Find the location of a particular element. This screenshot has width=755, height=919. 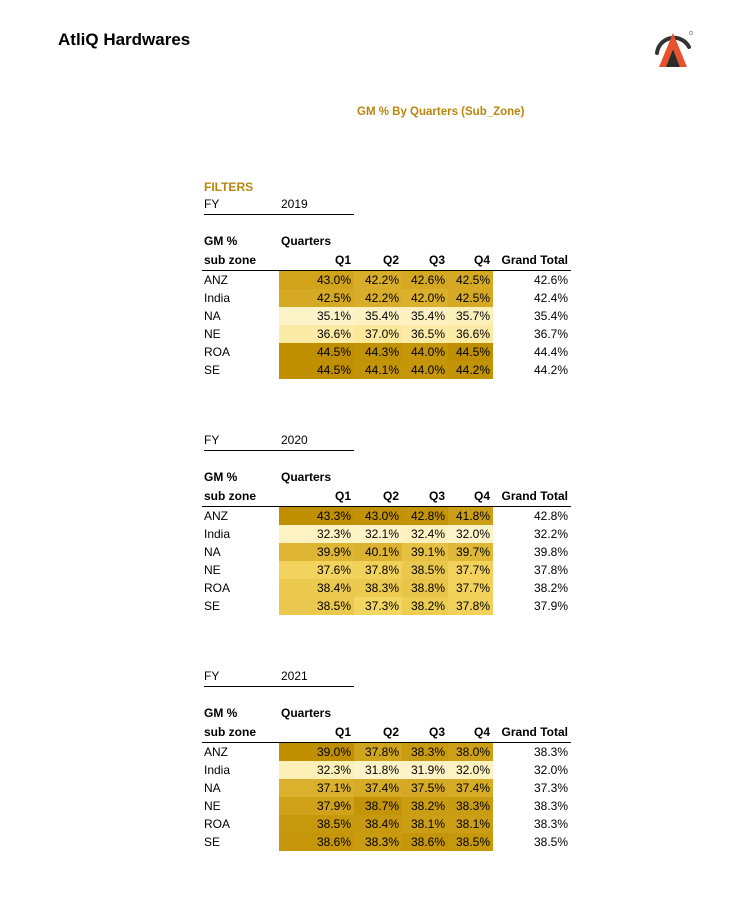

table-row: SE 44.5% 44.1% 44.0% 44.2% 44.2% is located at coordinates (386, 370).